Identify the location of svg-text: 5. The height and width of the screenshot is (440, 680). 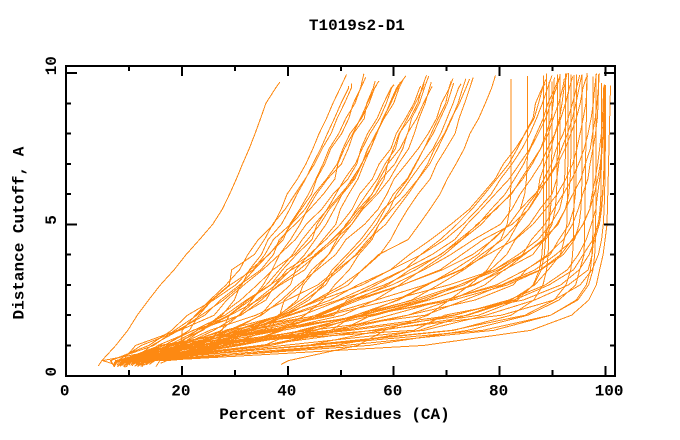
(52, 220).